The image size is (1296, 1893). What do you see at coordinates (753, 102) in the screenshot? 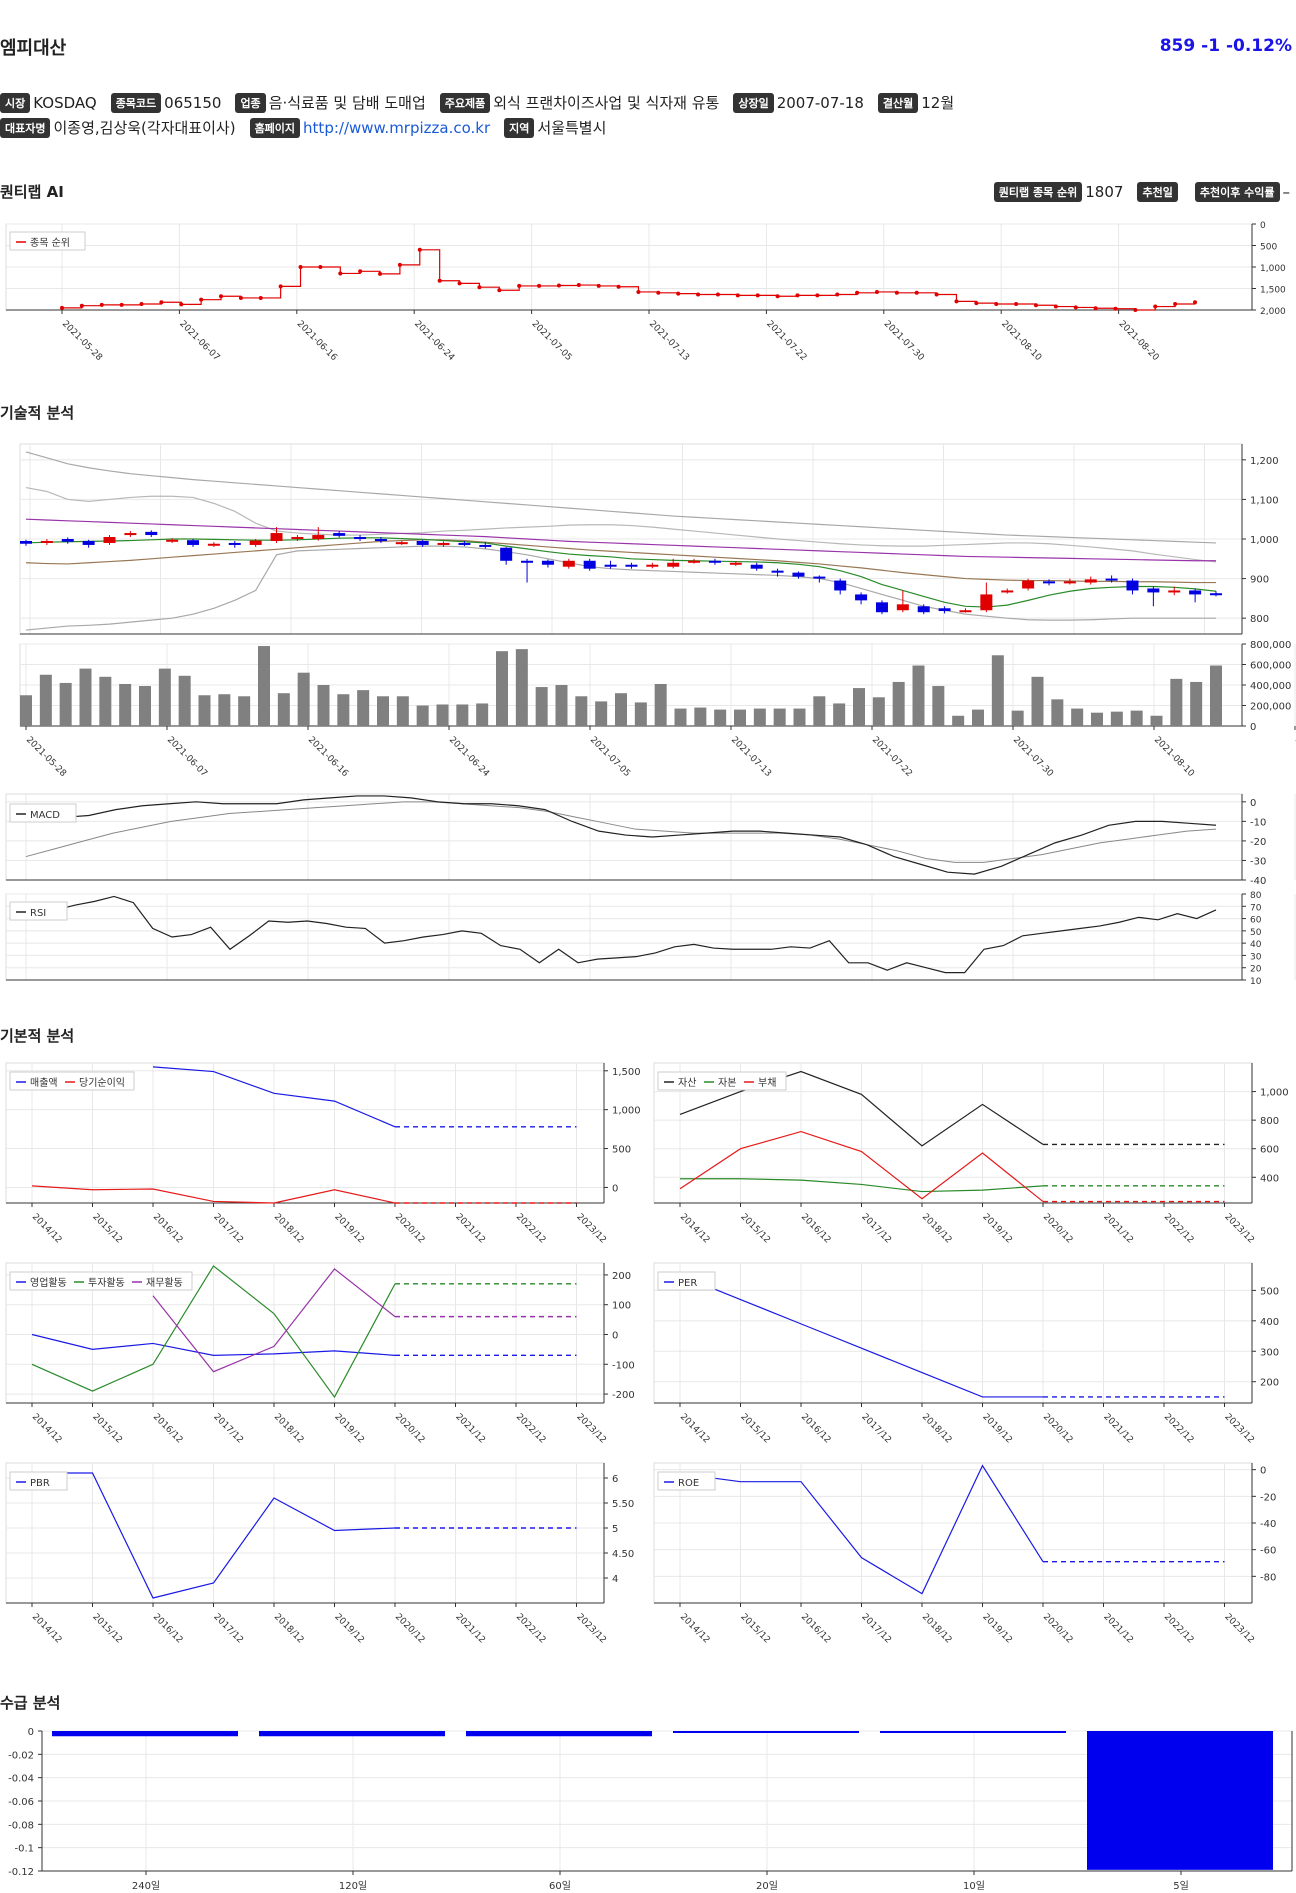
I see `listed-tag: 상장일` at bounding box center [753, 102].